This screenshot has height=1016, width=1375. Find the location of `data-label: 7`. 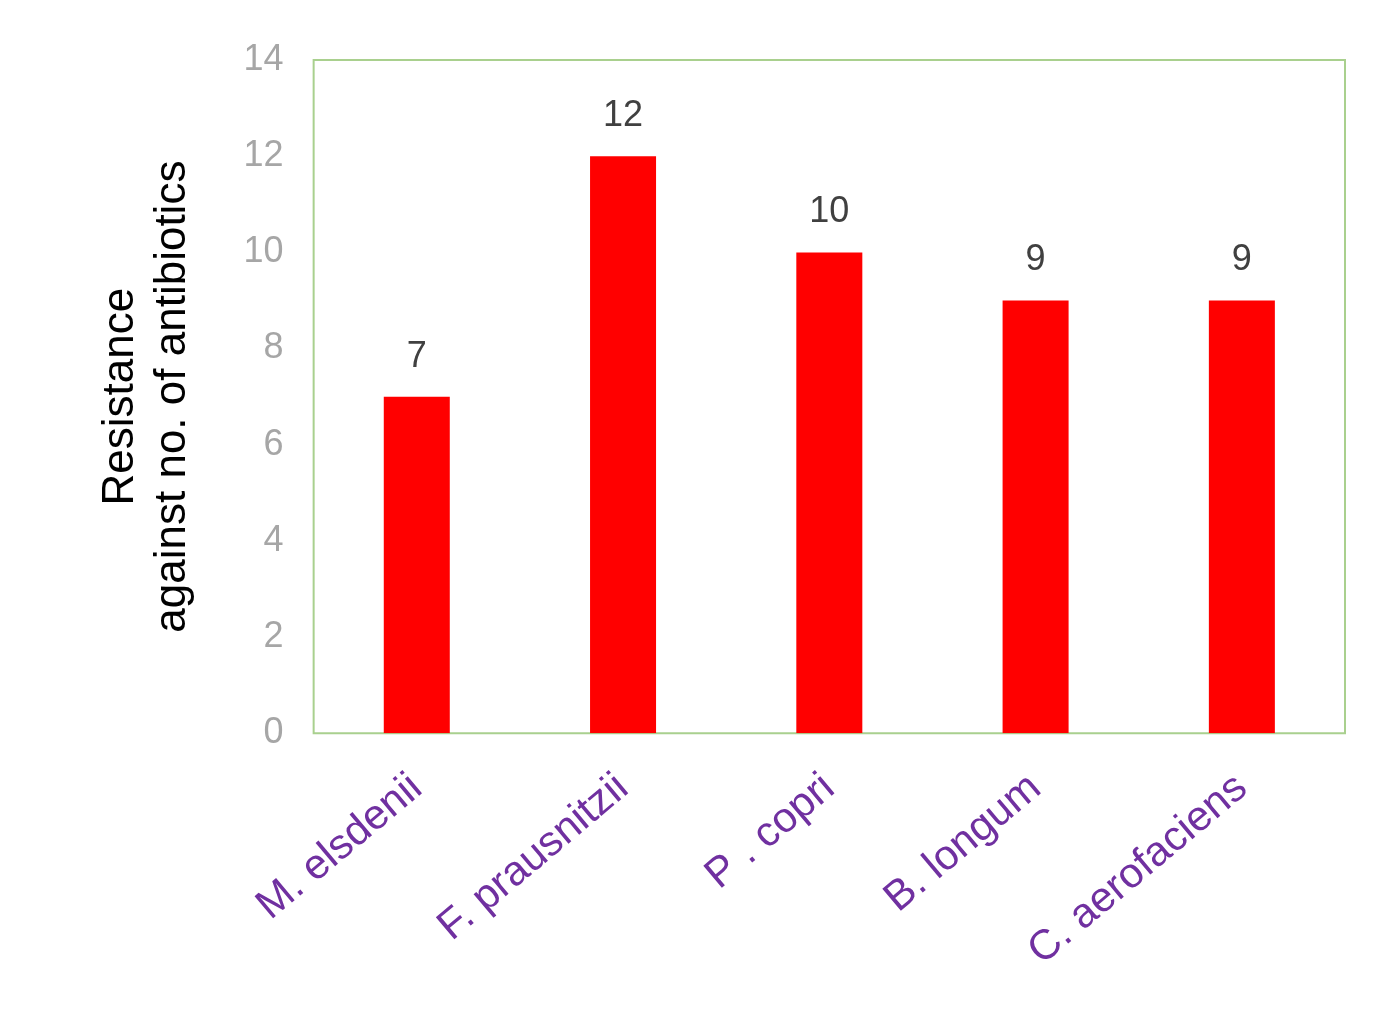

data-label: 7 is located at coordinates (416, 354).